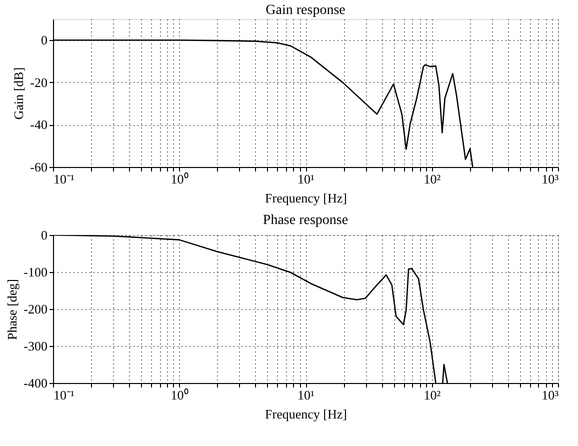 The height and width of the screenshot is (446, 578). What do you see at coordinates (18, 93) in the screenshot?
I see `y-axis-title: Gain [dB]` at bounding box center [18, 93].